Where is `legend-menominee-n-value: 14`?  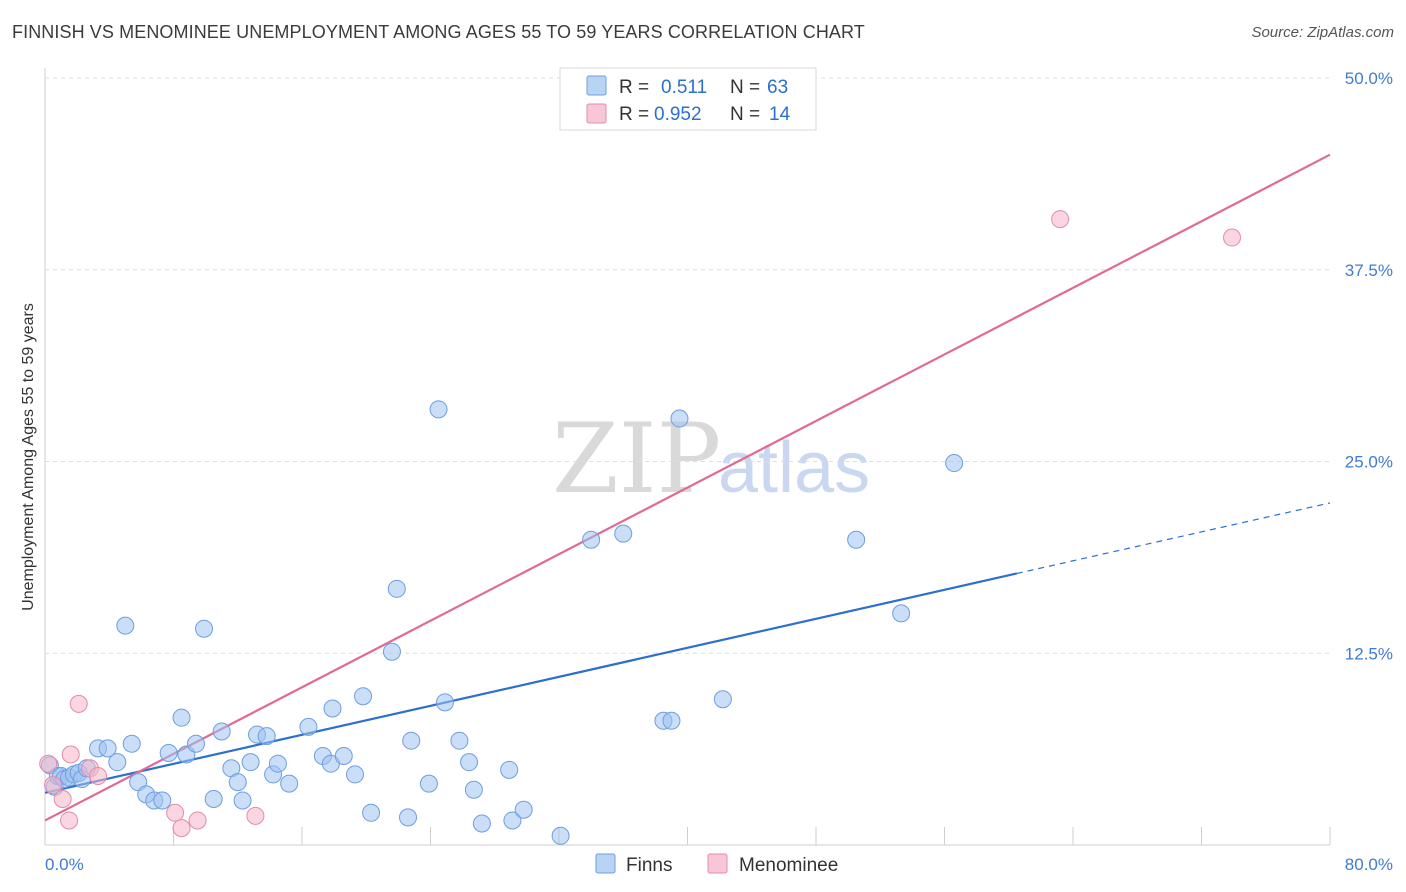
legend-menominee-n-value: 14 is located at coordinates (780, 114).